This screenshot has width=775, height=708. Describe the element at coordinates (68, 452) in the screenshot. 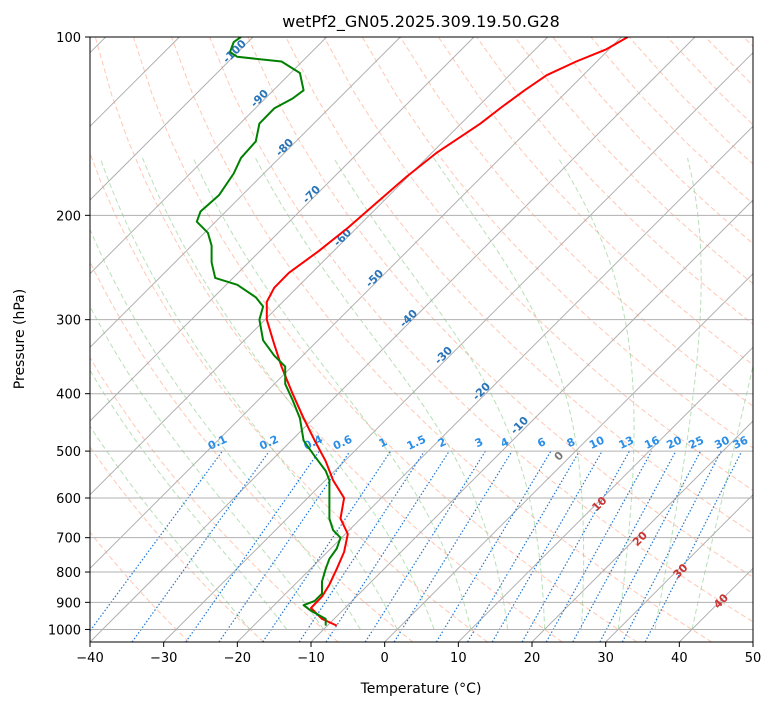

I see `y-tick-label: 500` at that location.